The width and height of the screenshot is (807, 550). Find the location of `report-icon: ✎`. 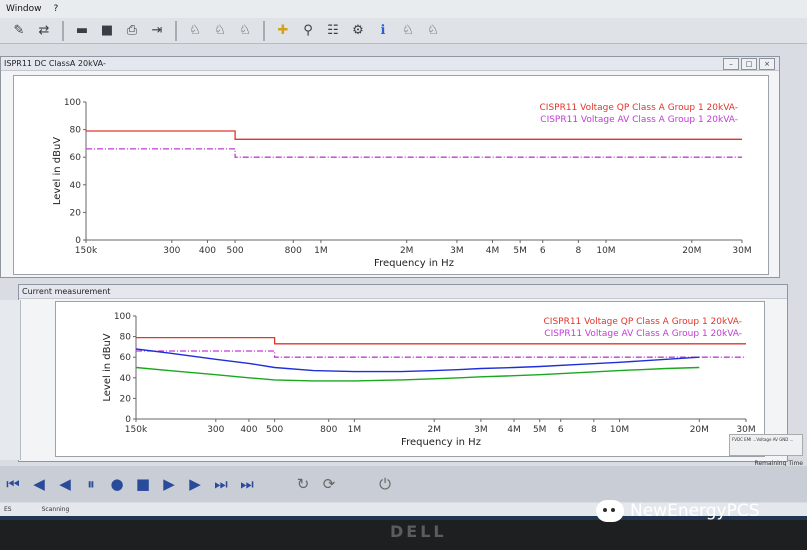

report-icon: ✎ is located at coordinates (19, 30).